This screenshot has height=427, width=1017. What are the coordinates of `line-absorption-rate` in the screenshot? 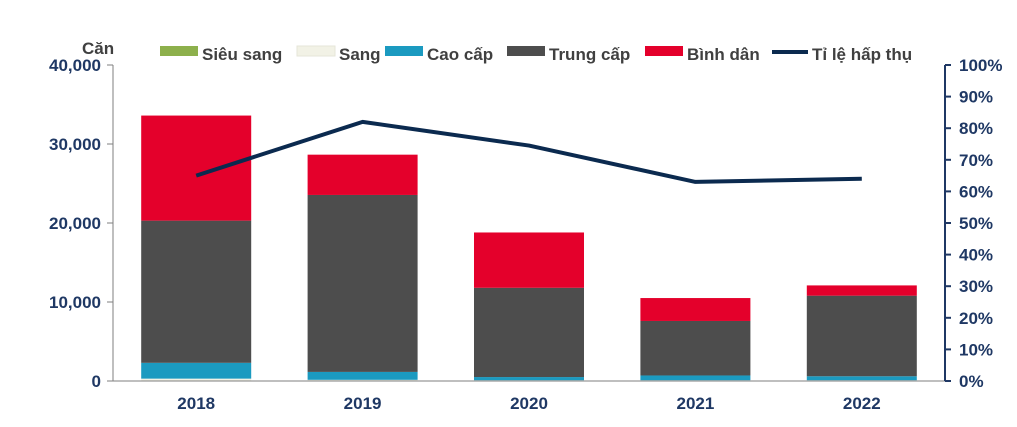 It's located at (528, 151).